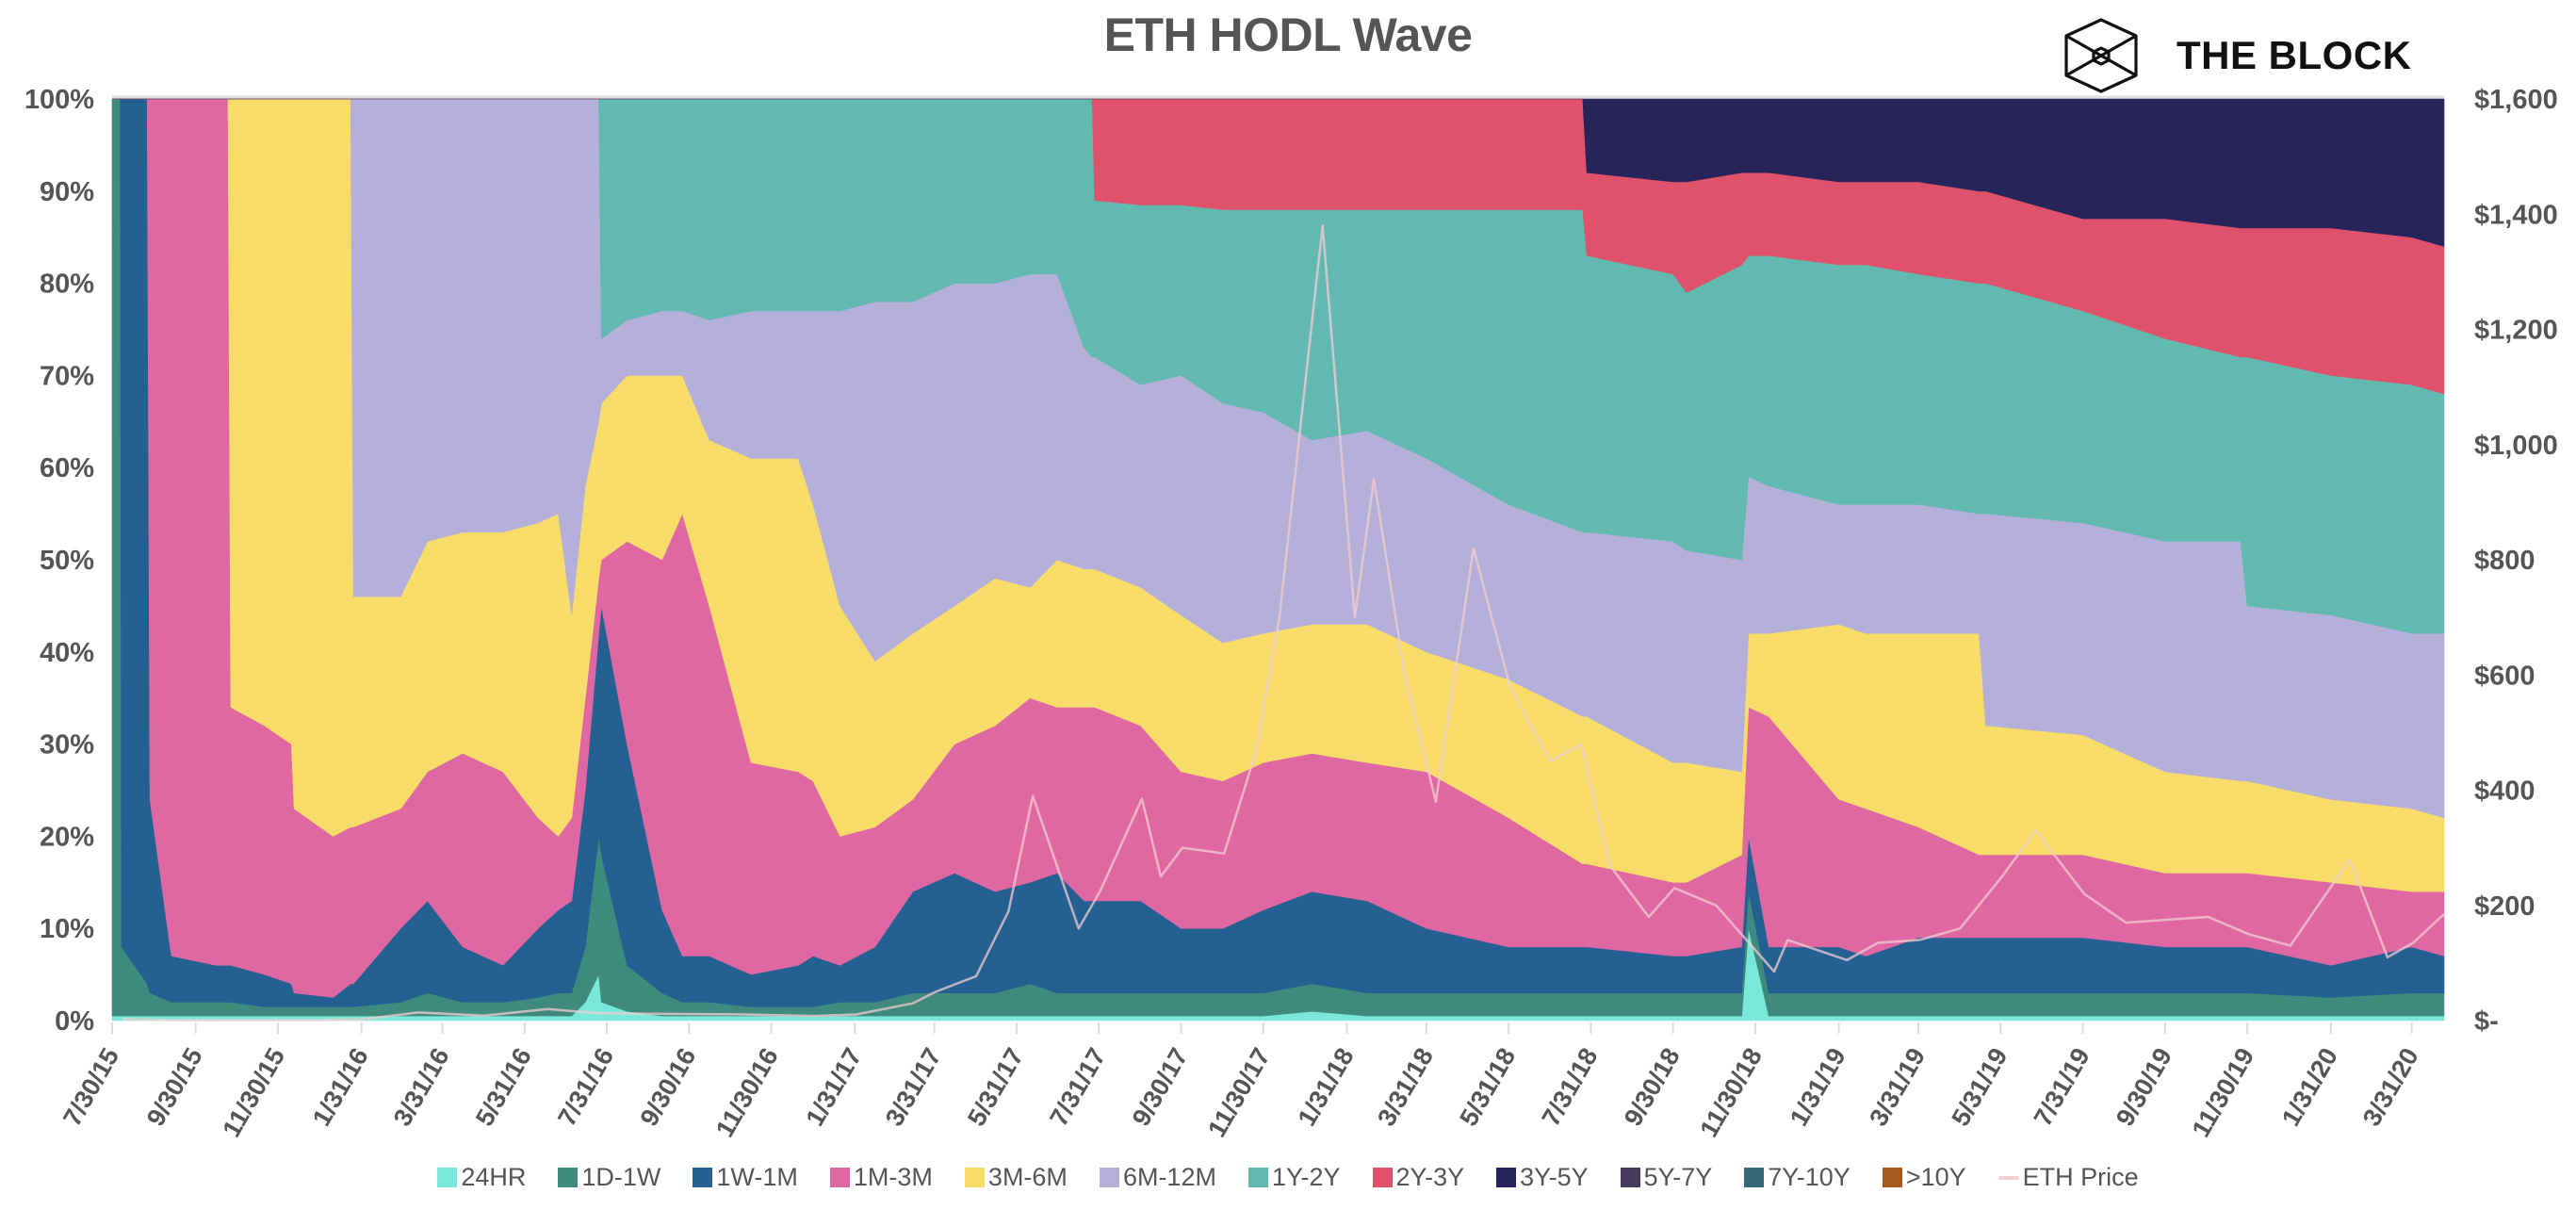  What do you see at coordinates (1979, 1087) in the screenshot?
I see `x-tick-label: 5/31/19` at bounding box center [1979, 1087].